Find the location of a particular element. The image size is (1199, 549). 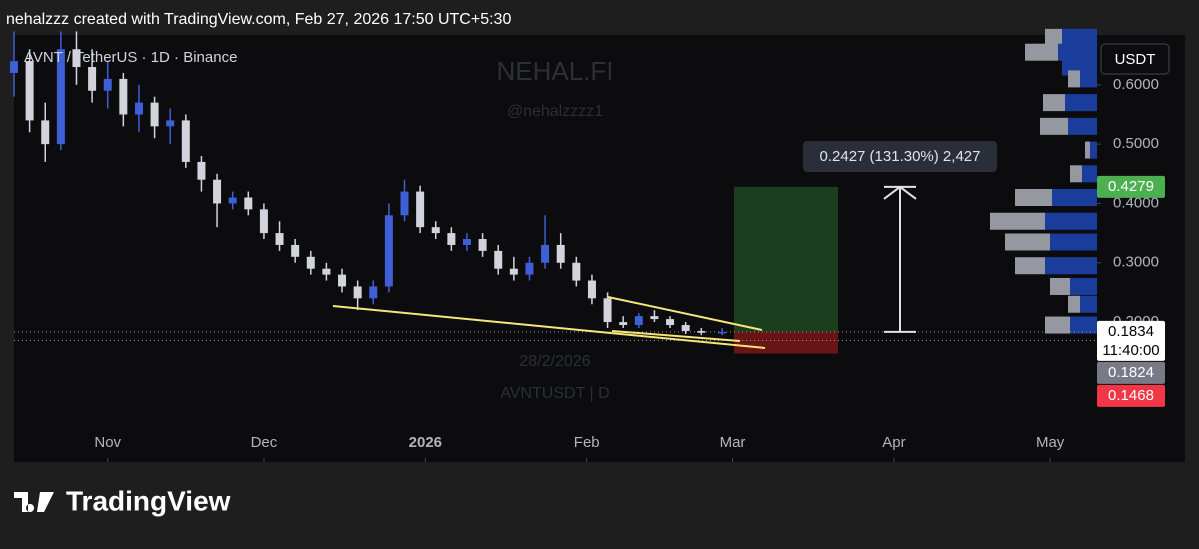

price-label: 0.1468 is located at coordinates (1131, 395).